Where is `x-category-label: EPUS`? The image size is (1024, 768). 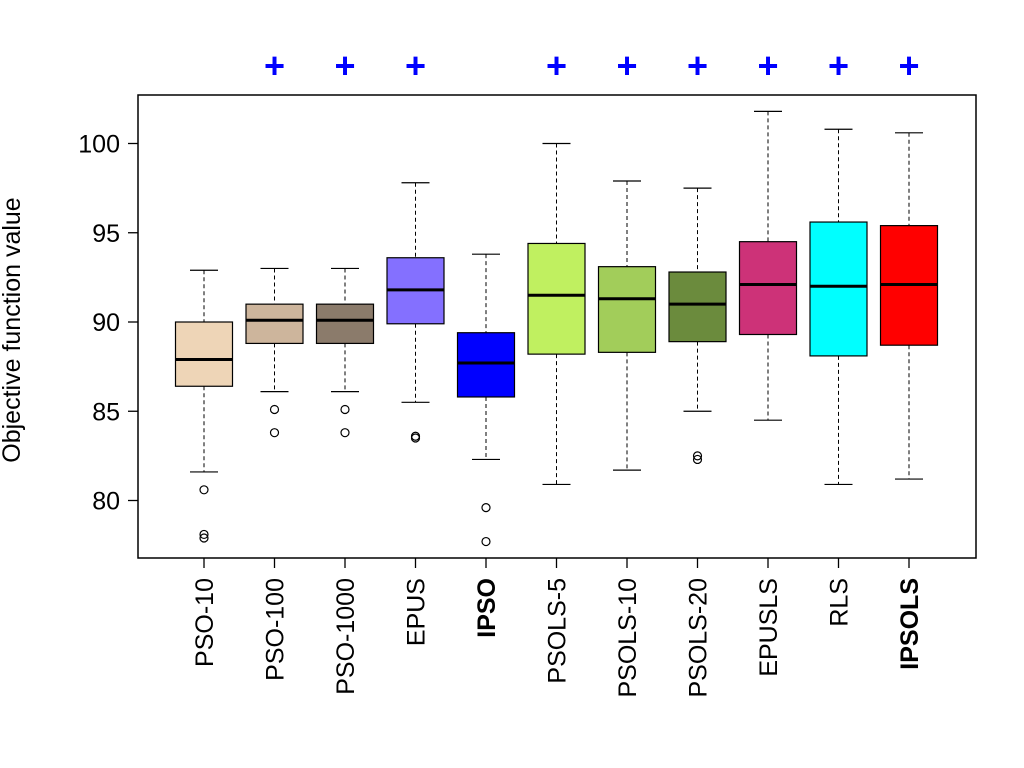 x-category-label: EPUS is located at coordinates (417, 612).